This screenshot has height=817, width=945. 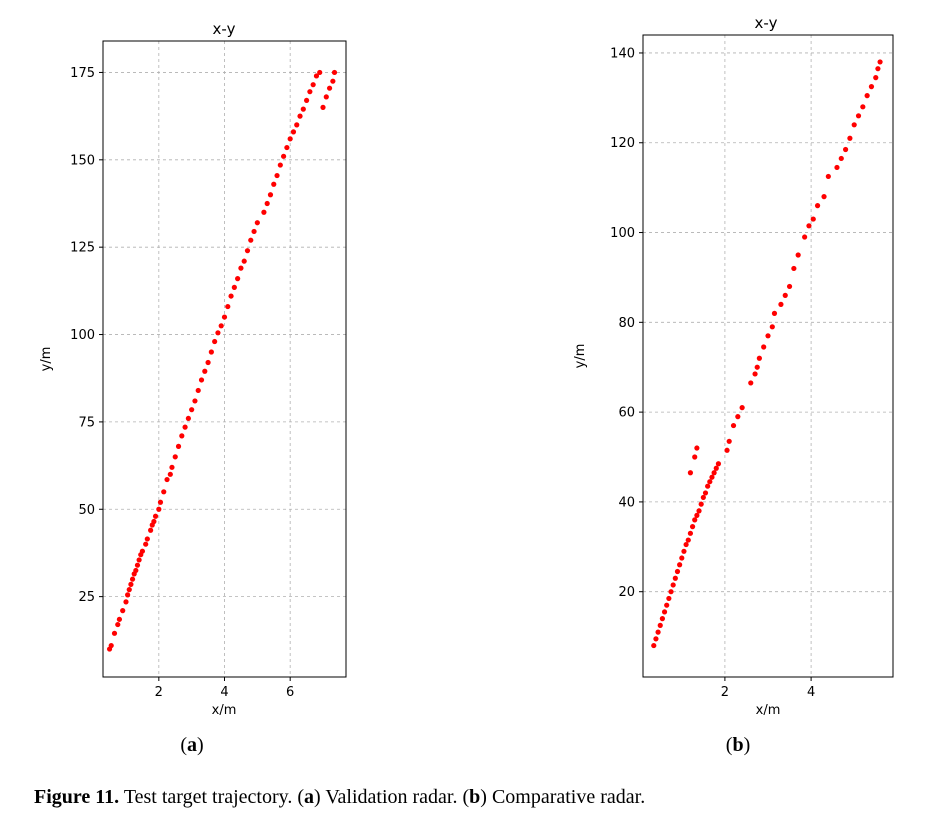 What do you see at coordinates (224, 29) in the screenshot?
I see `chart-a-title: x-y` at bounding box center [224, 29].